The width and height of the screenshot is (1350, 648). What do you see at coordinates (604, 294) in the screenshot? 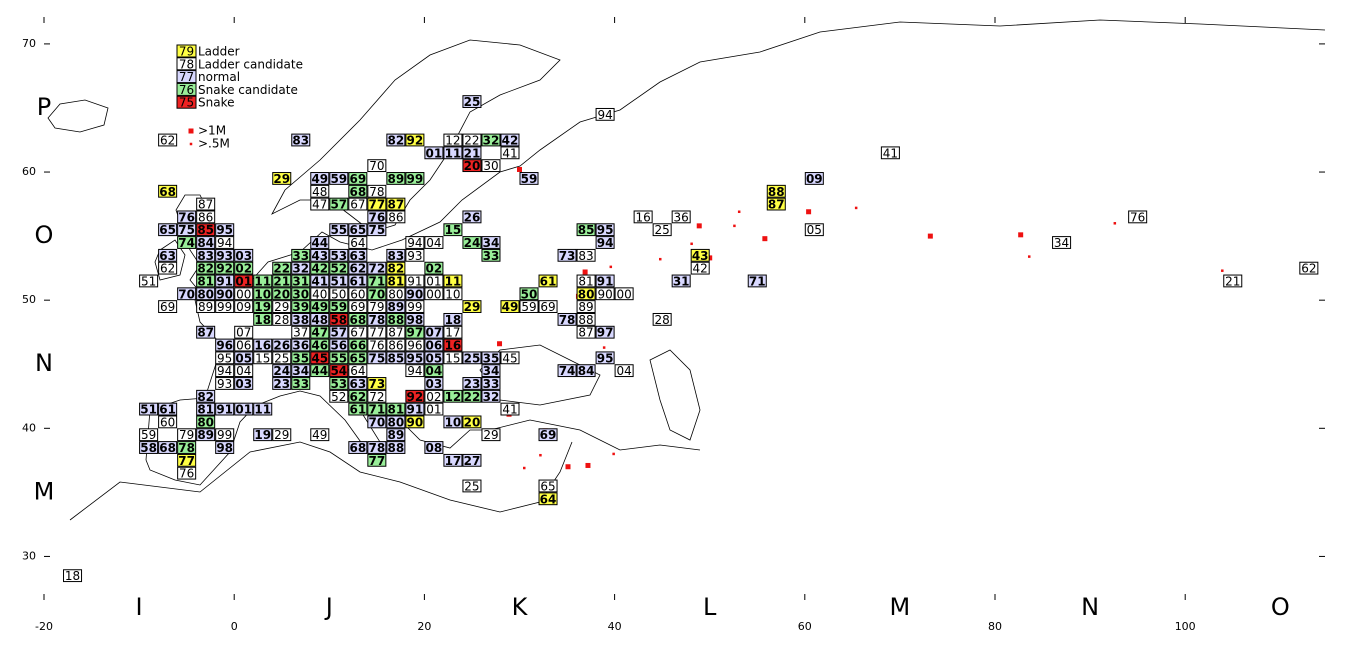
I see `cell-label: 90` at bounding box center [604, 294].